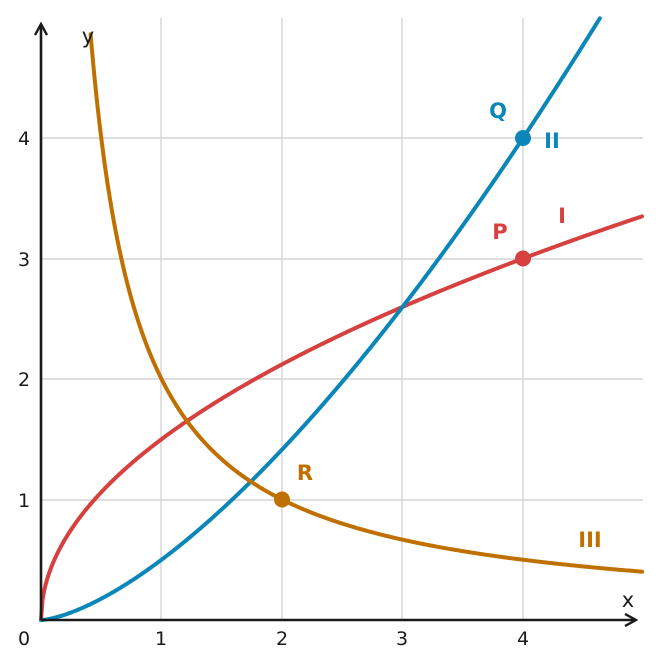 The height and width of the screenshot is (668, 661). Describe the element at coordinates (552, 141) in the screenshot. I see `curve-label-ii: II` at that location.